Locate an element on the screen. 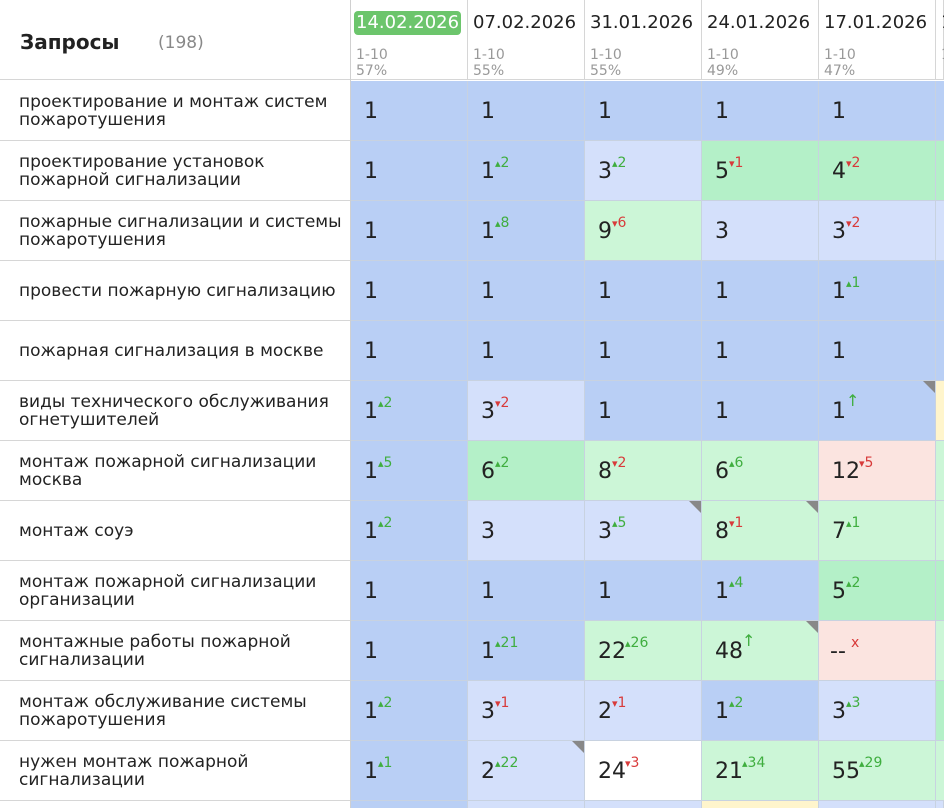 The image size is (944, 808). position-cell: -- x is located at coordinates (877, 651).